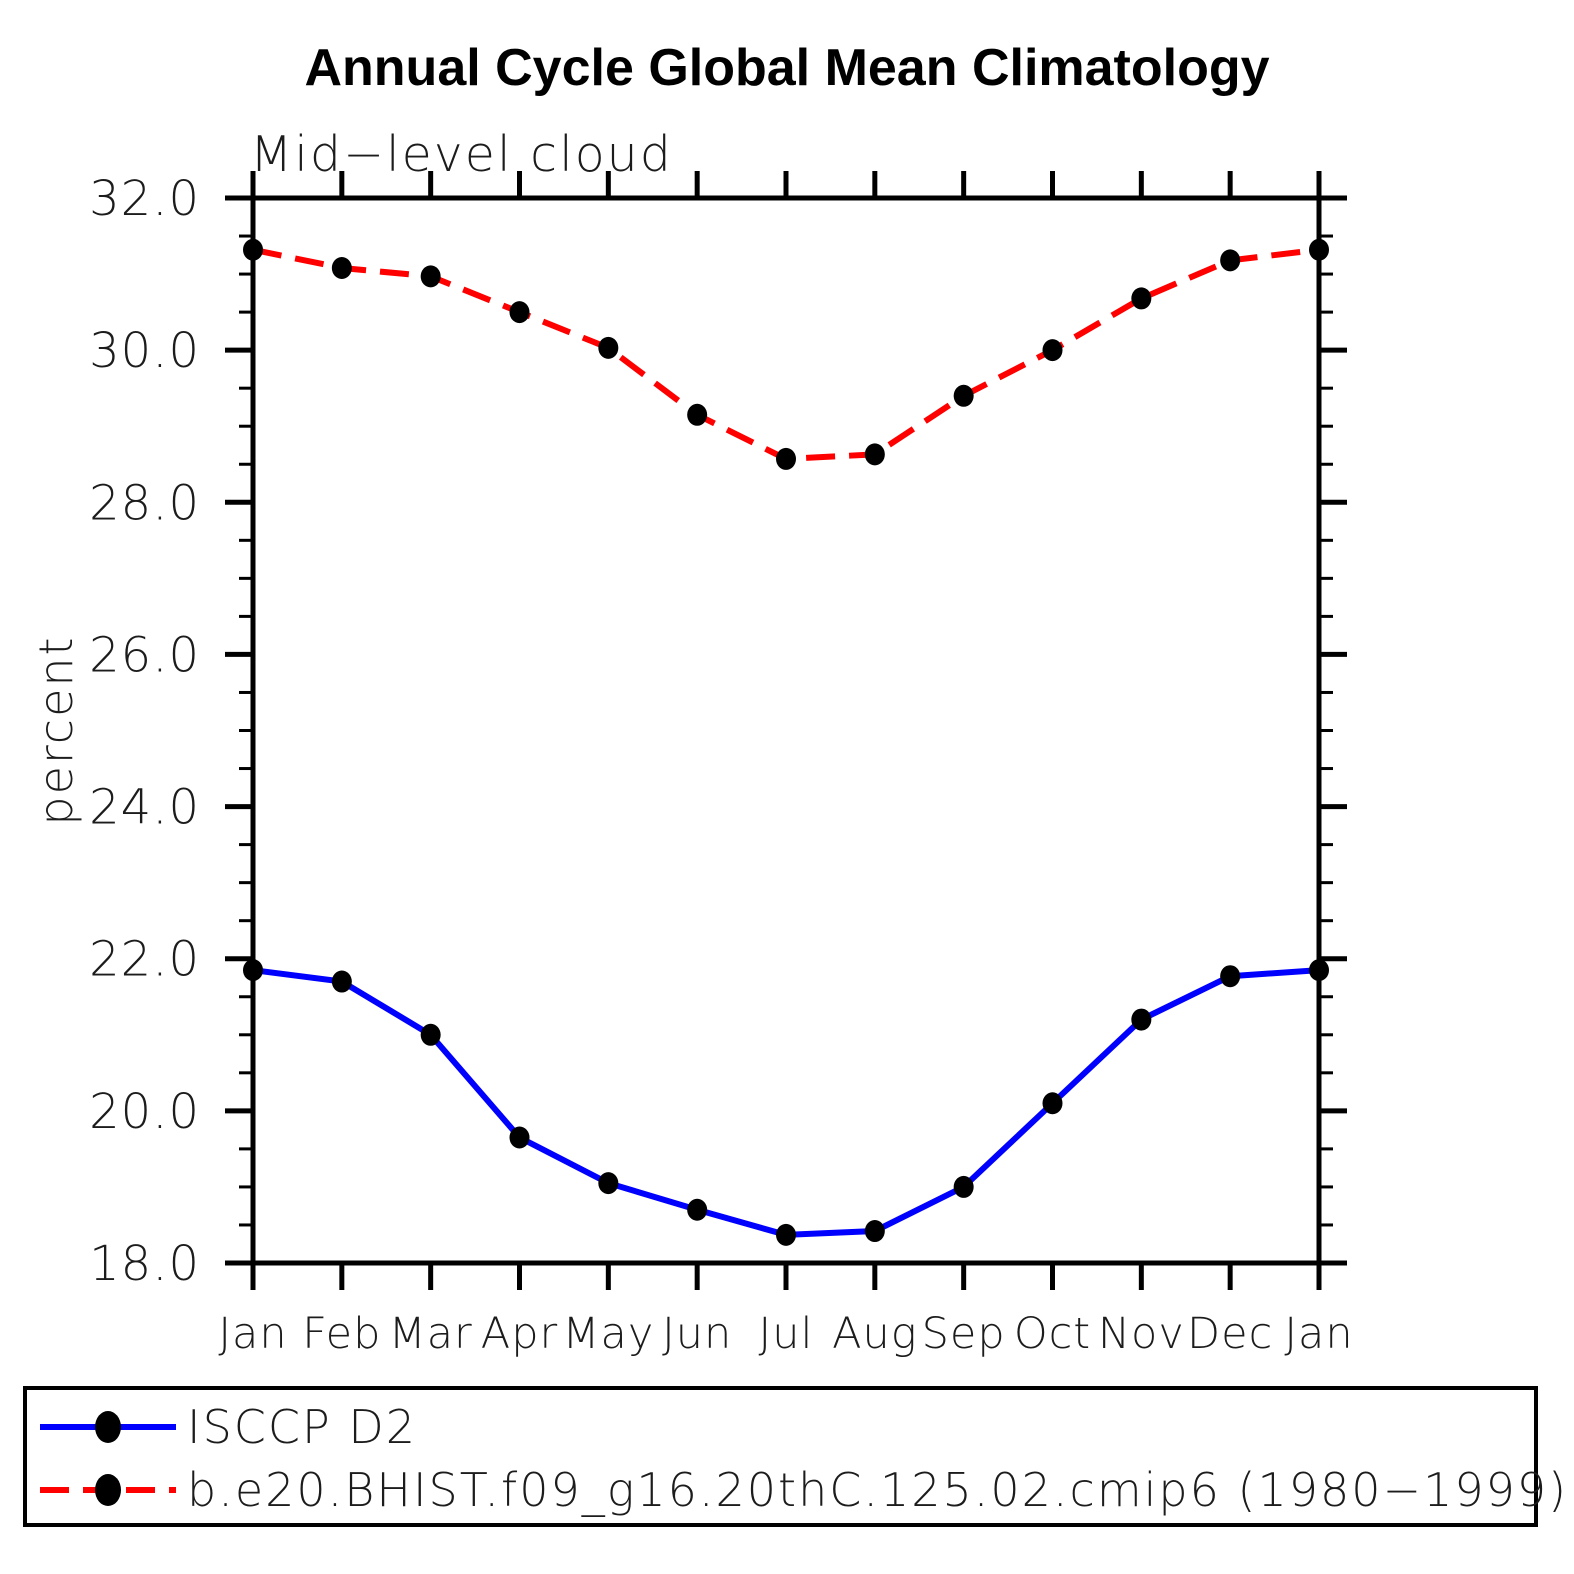  Describe the element at coordinates (56, 730) in the screenshot. I see `y-axis-title: percent` at that location.